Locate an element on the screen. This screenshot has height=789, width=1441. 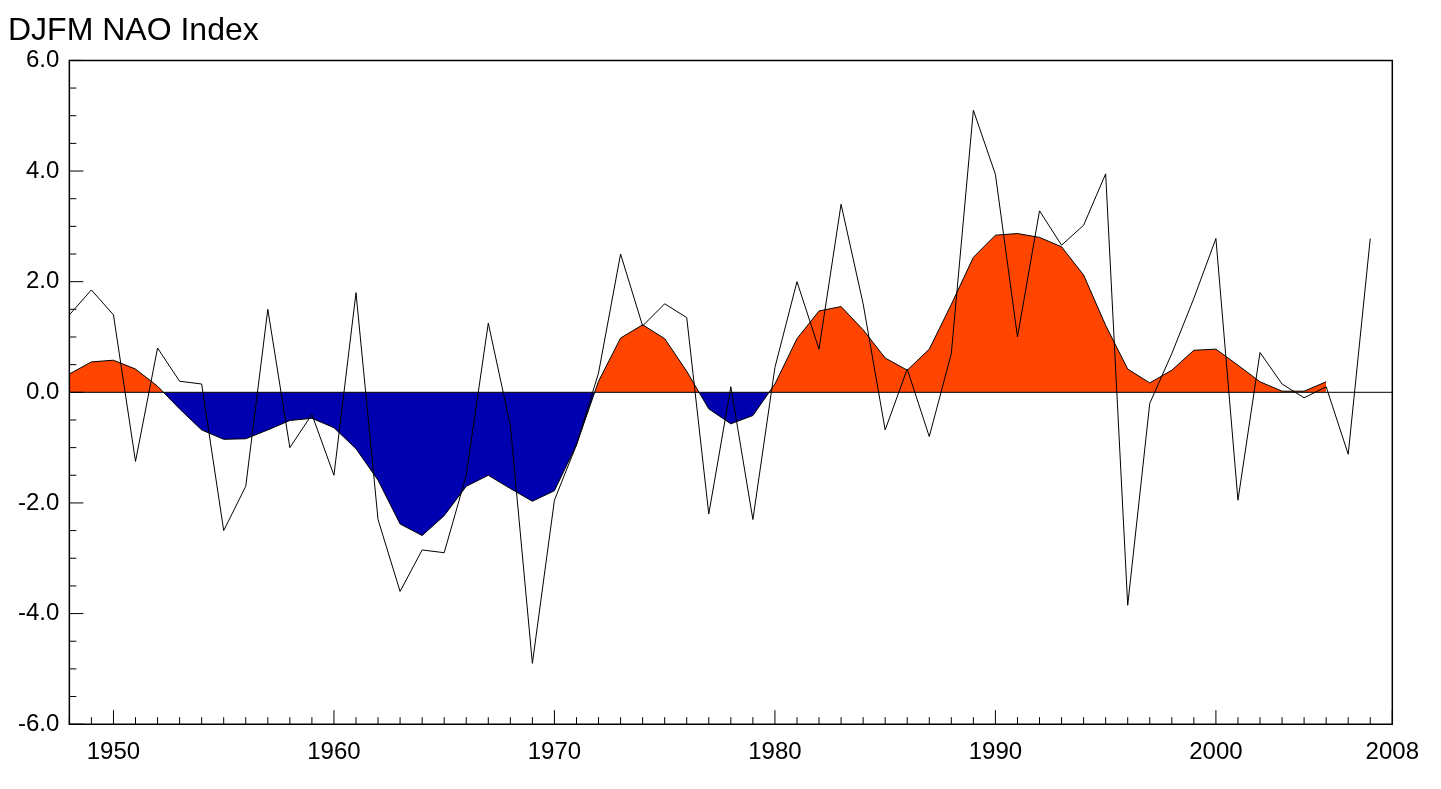
y-tick-label: 6.0 is located at coordinates (42, 59).